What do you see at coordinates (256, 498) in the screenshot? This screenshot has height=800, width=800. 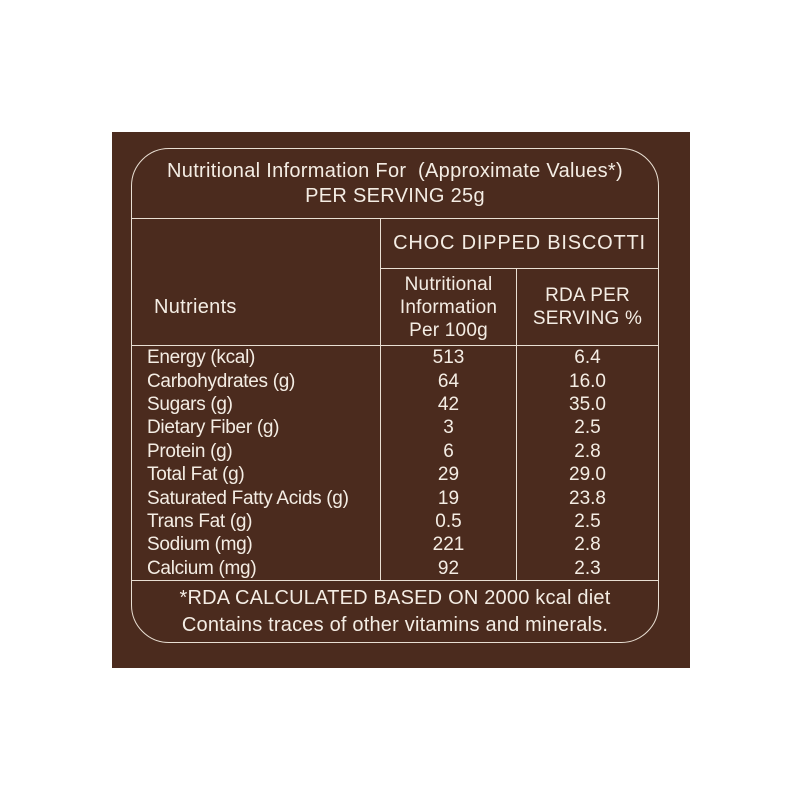 I see `nutrient-name: Saturated Fatty Acids (g)` at bounding box center [256, 498].